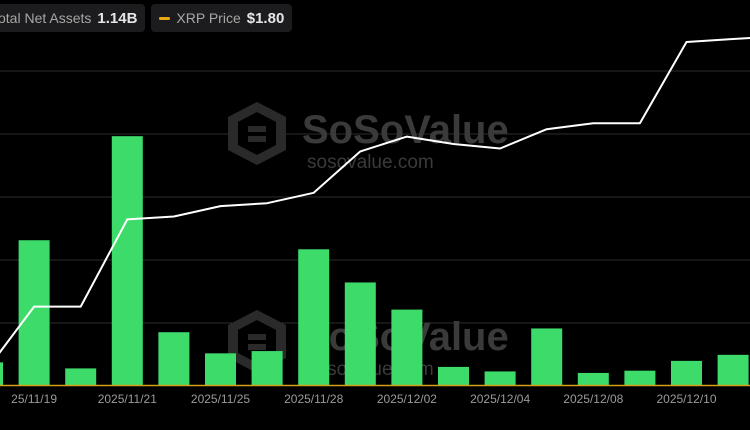 The width and height of the screenshot is (750, 430). I want to click on xrp-price-chip: XRP Price $1.80, so click(222, 18).